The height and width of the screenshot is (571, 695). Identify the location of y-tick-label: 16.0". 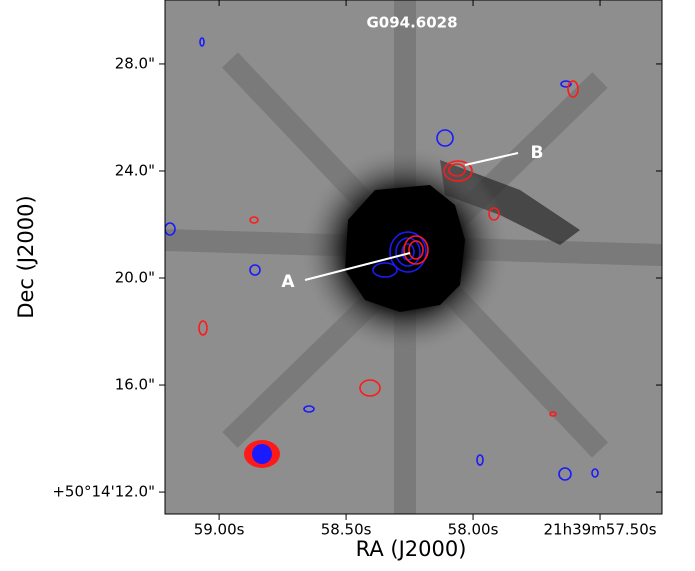
(135, 385).